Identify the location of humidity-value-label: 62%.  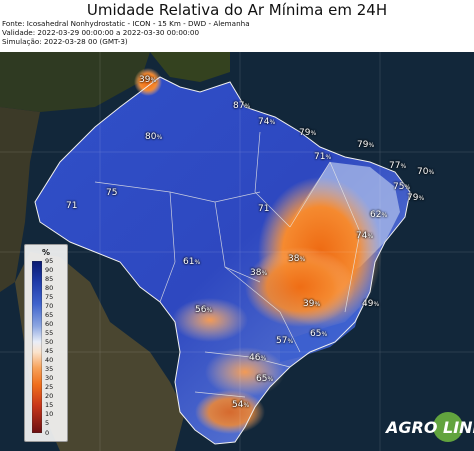
(379, 215).